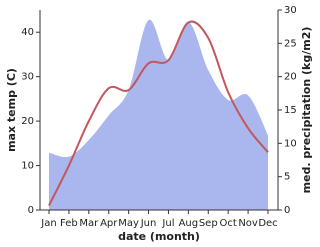 Image resolution: width=320 pixels, height=247 pixels. Describe the element at coordinates (287, 177) in the screenshot. I see `y2-tick-label: 5` at that location.